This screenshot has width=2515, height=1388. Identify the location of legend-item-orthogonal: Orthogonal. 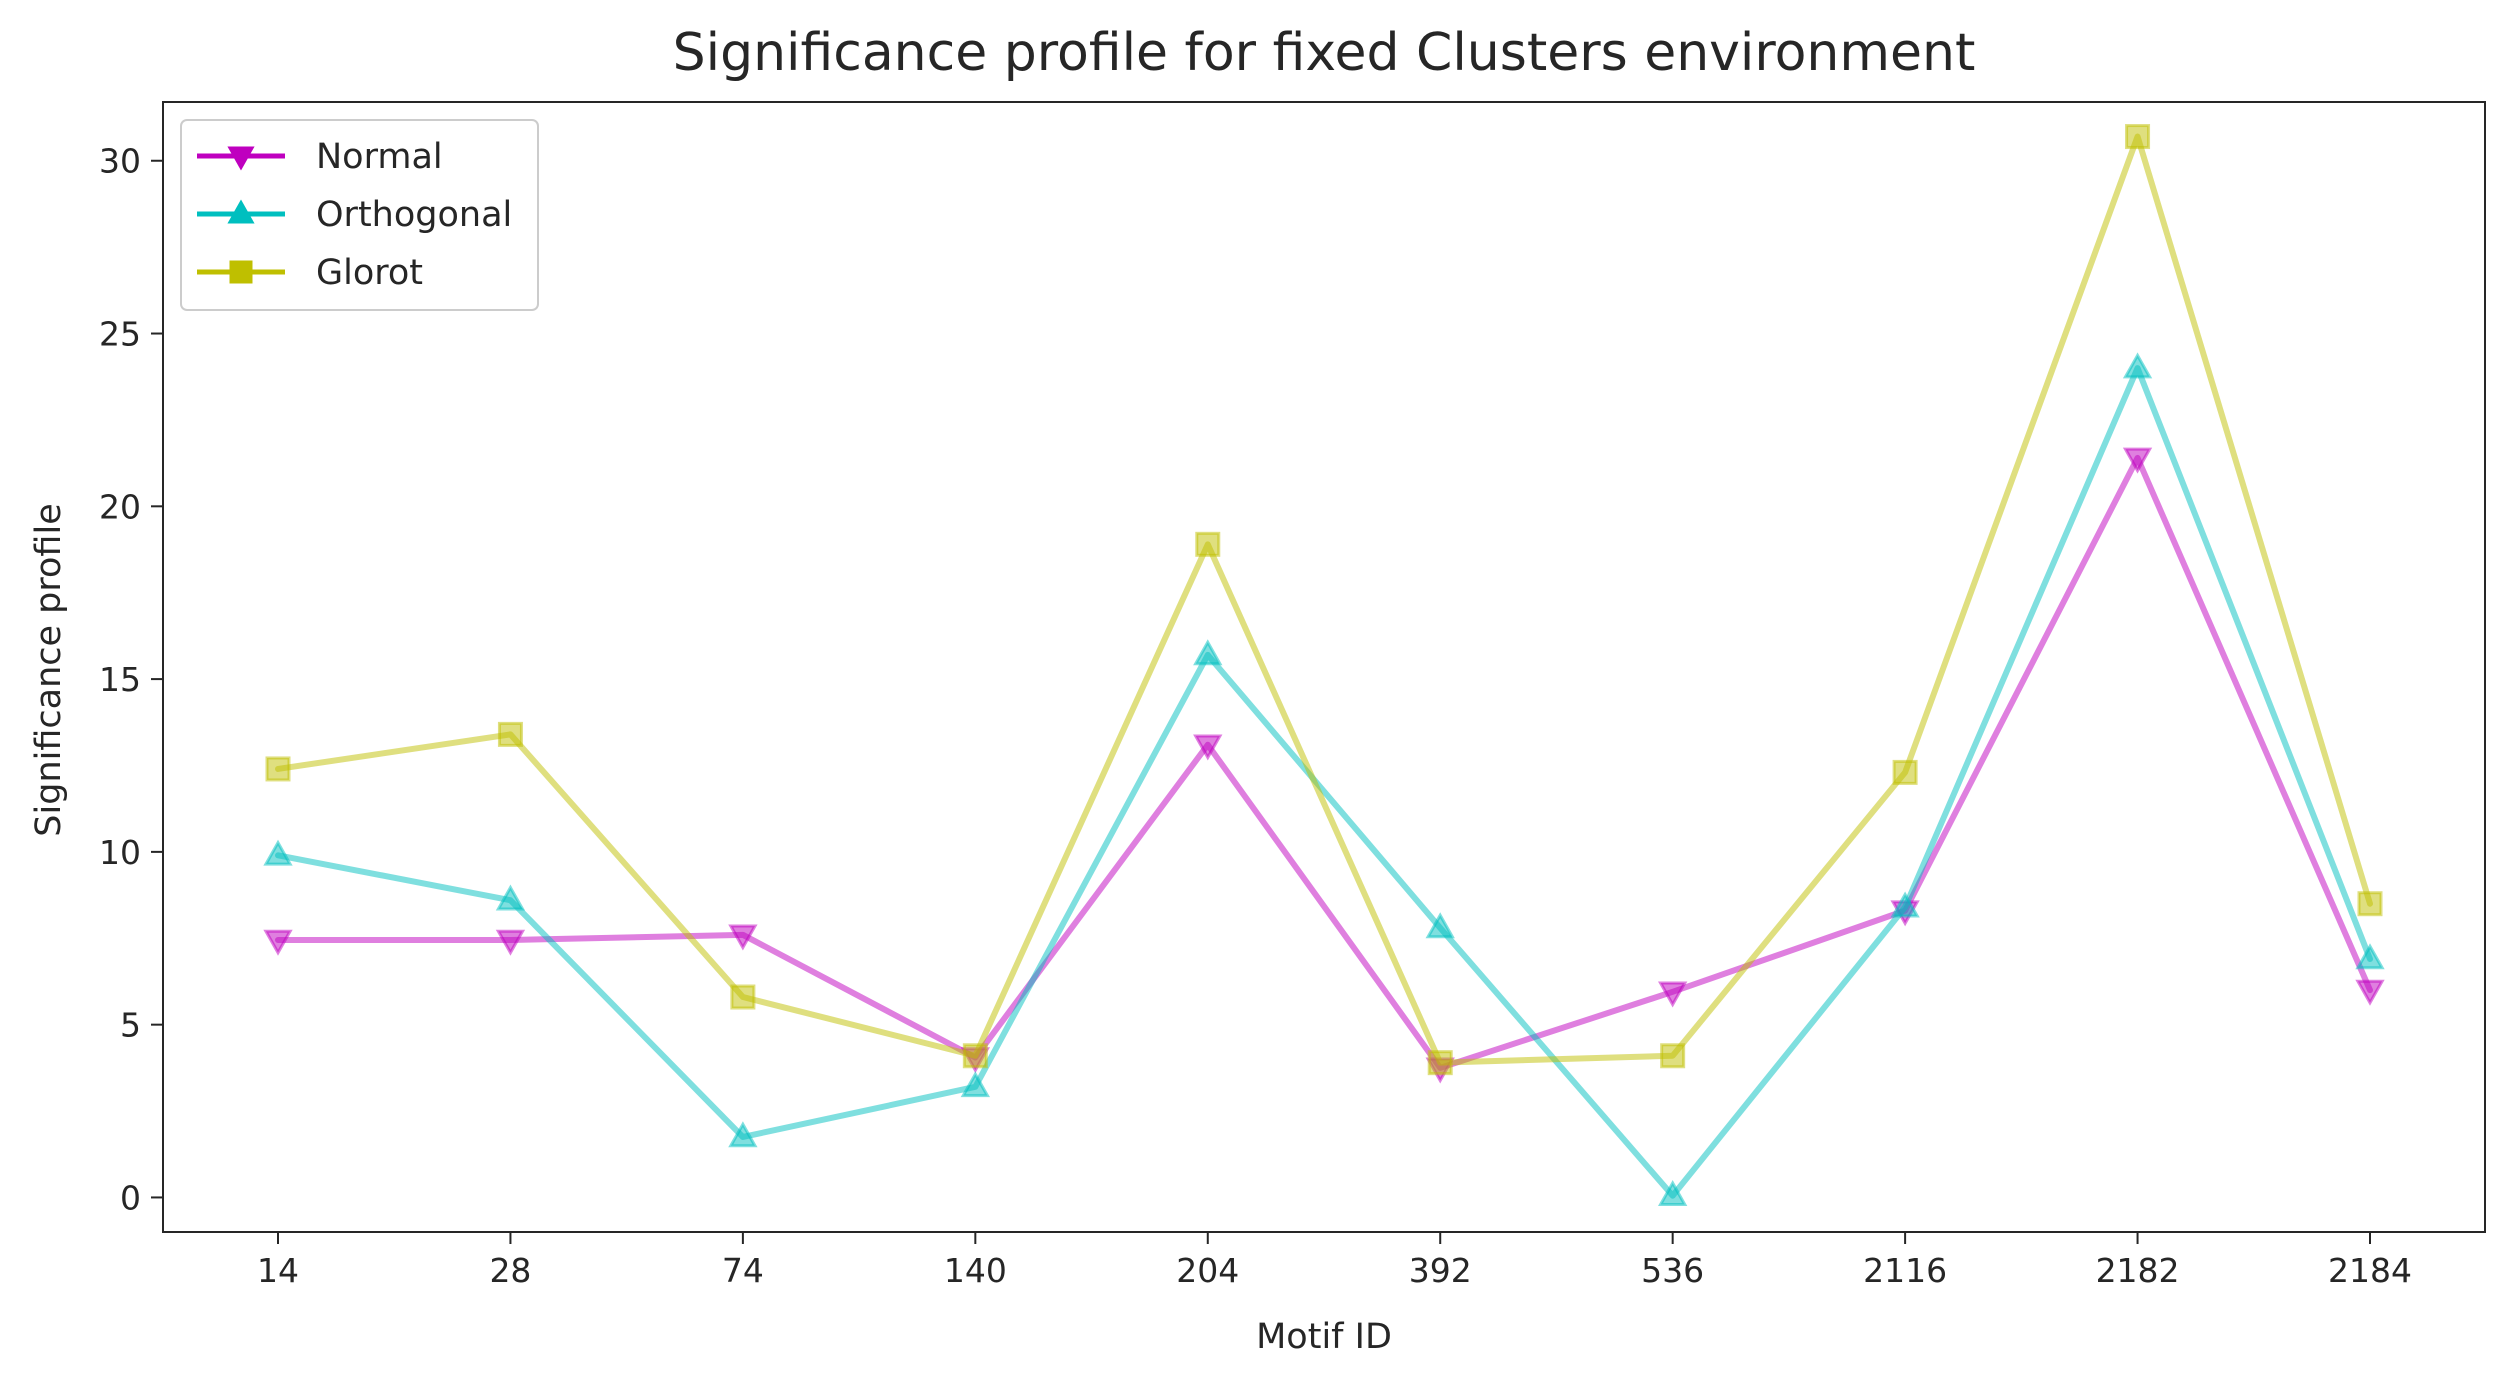
(354, 215).